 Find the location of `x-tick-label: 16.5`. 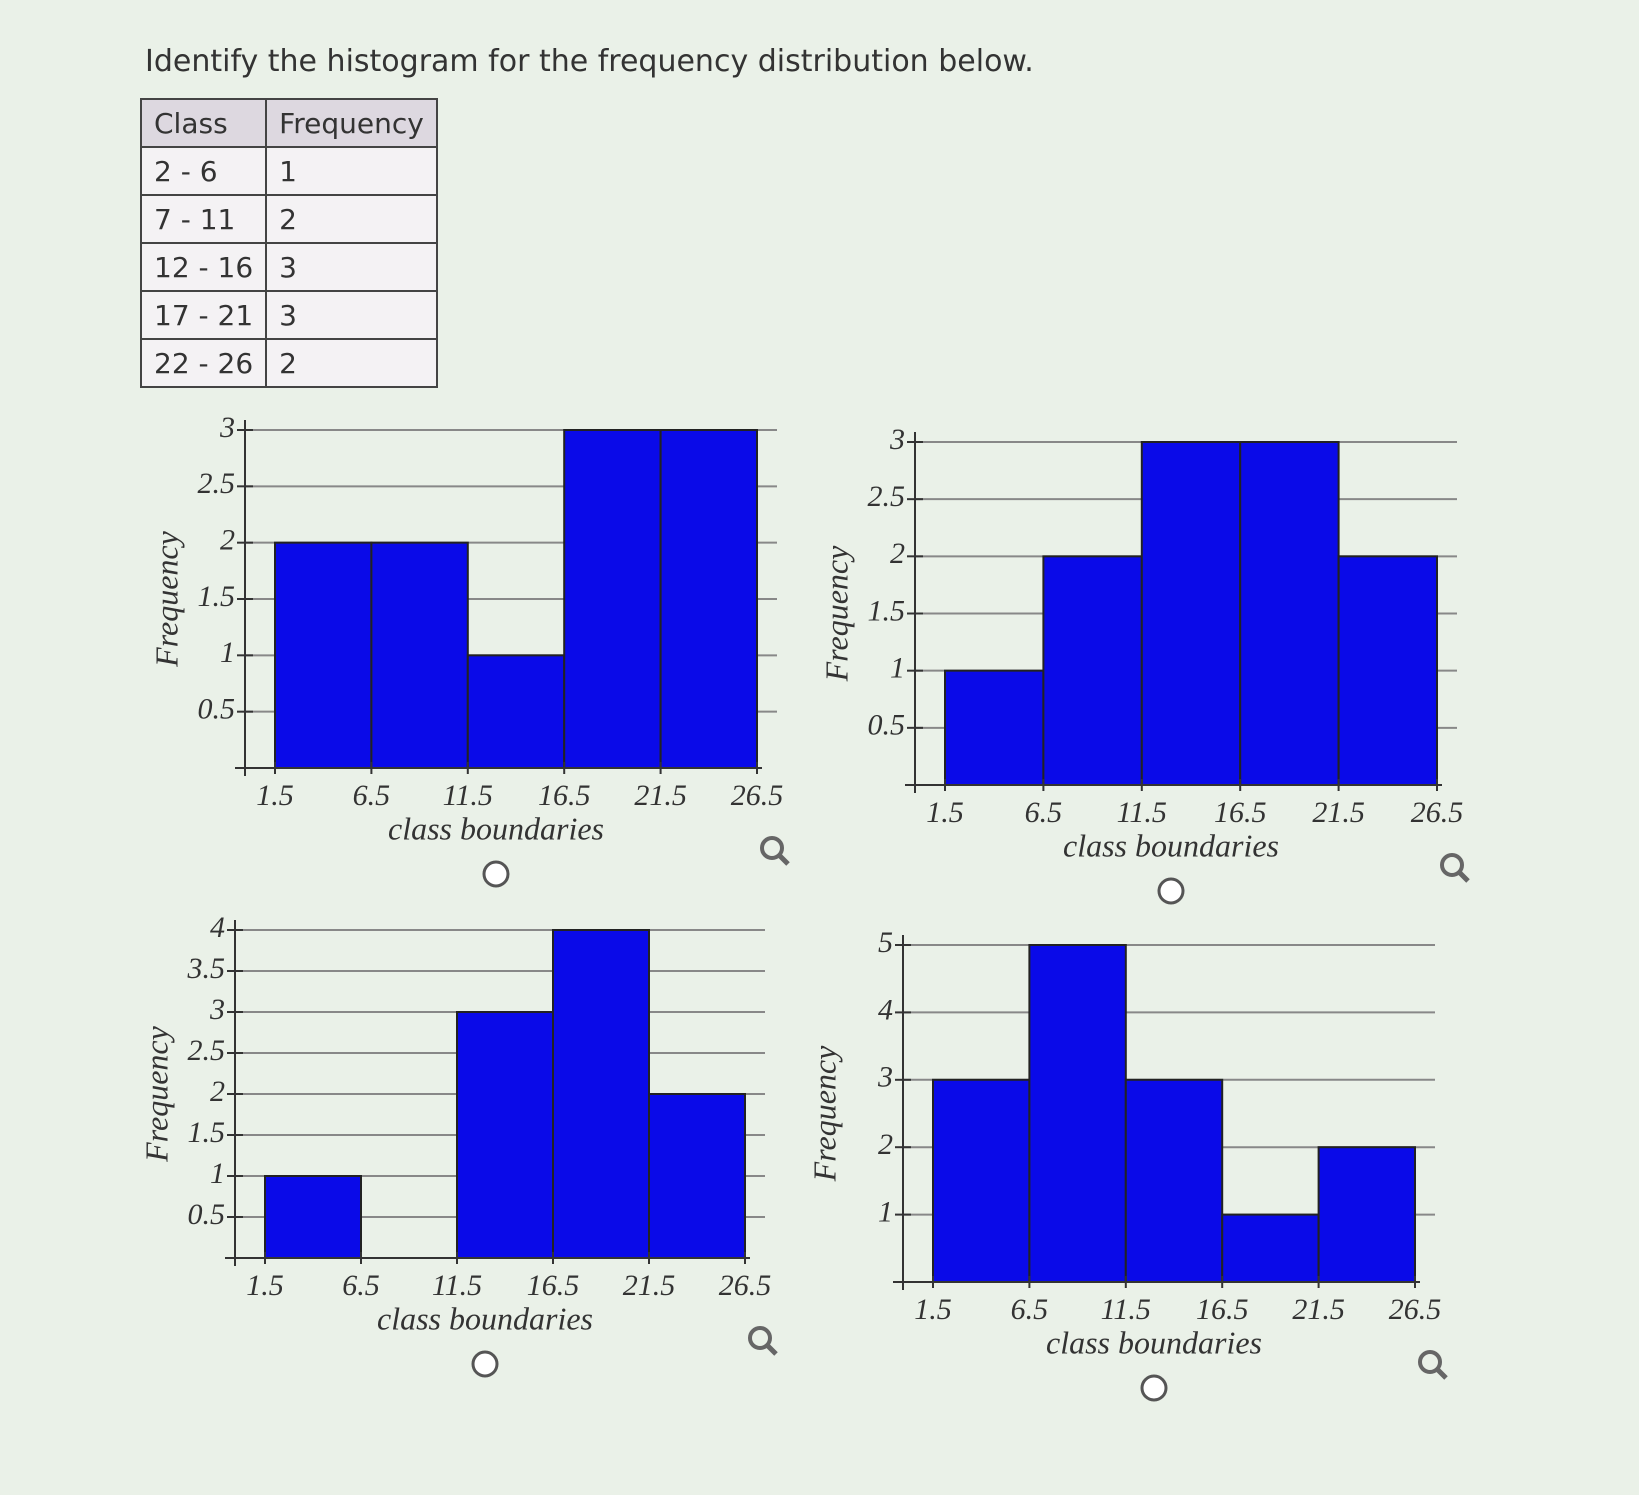

x-tick-label: 16.5 is located at coordinates (1240, 812).